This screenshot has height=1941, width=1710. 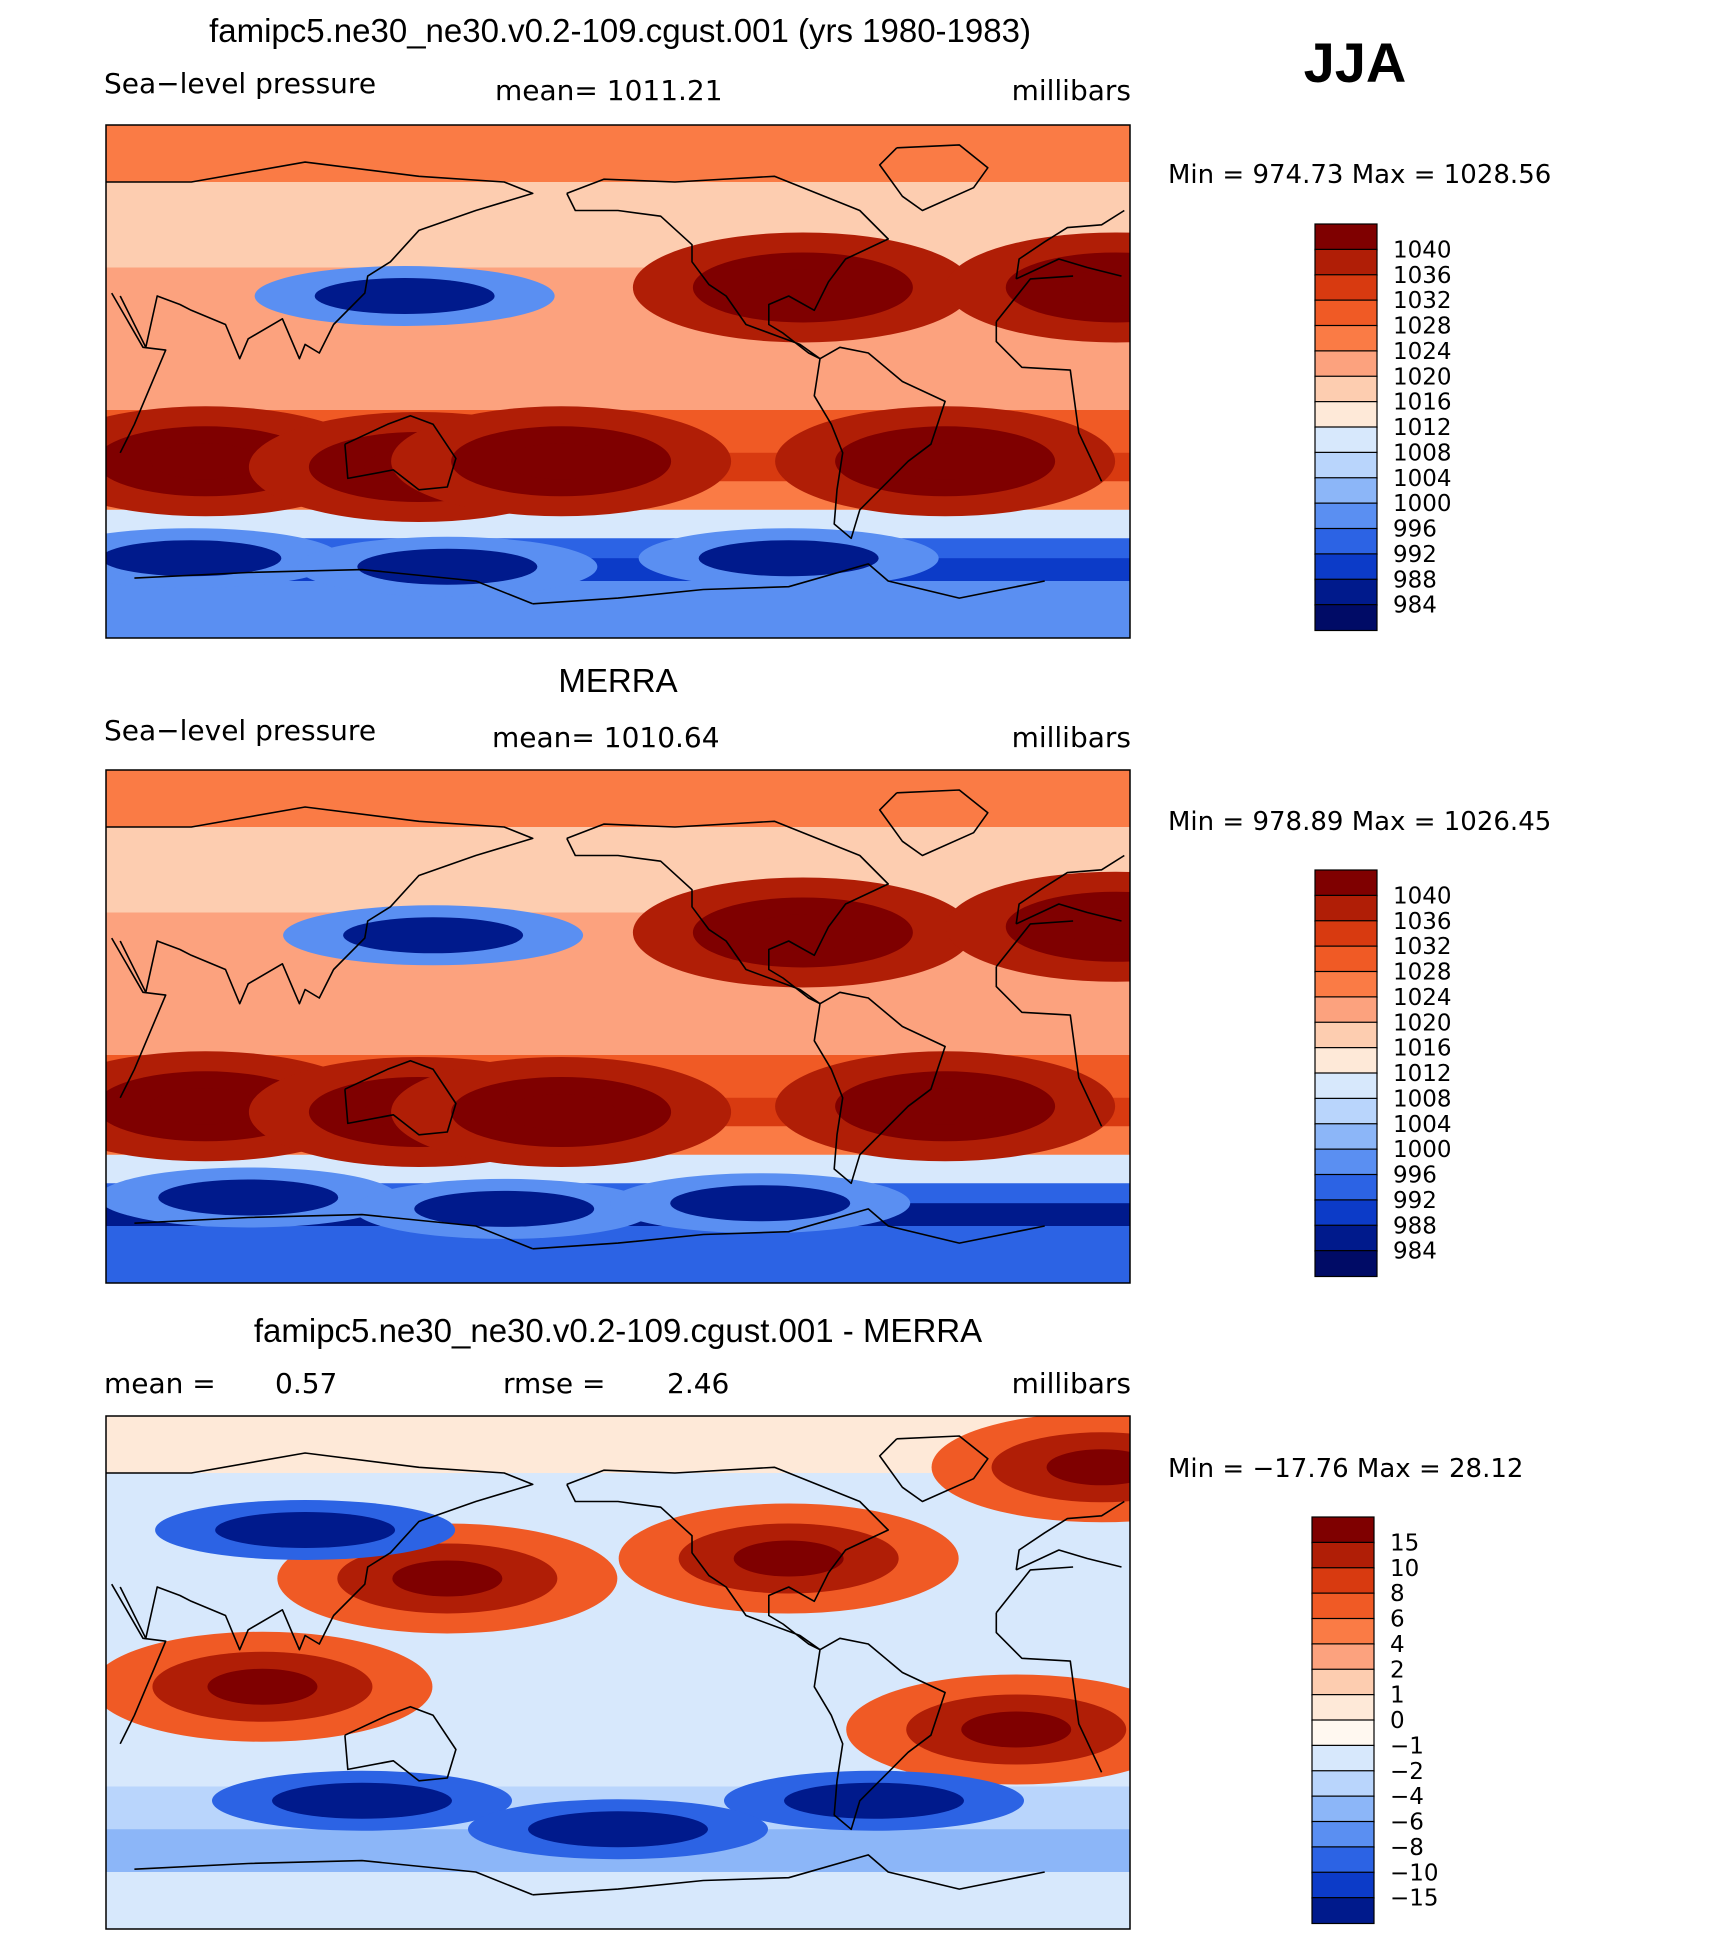 I want to click on colorbar-tick-label: 1020, so click(x=1422, y=377).